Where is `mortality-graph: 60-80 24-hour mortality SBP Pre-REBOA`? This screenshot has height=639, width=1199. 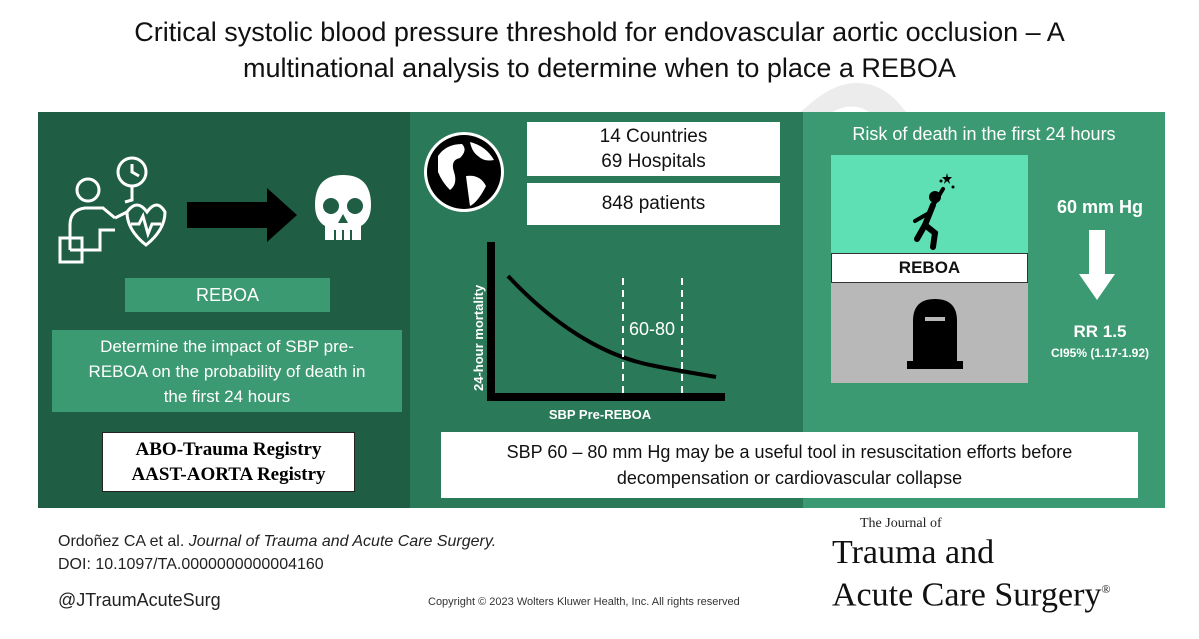 mortality-graph: 60-80 24-hour mortality SBP Pre-REBOA is located at coordinates (598, 332).